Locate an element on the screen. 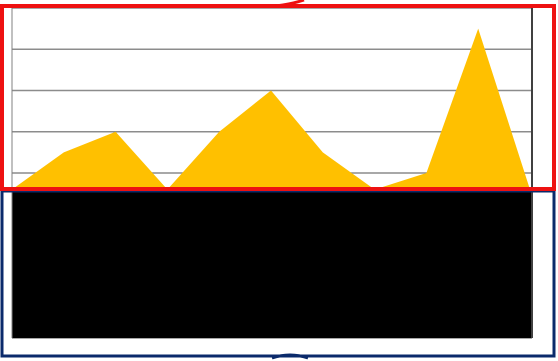 This screenshot has height=361, width=558. brace-tip-blue is located at coordinates (290, 356).